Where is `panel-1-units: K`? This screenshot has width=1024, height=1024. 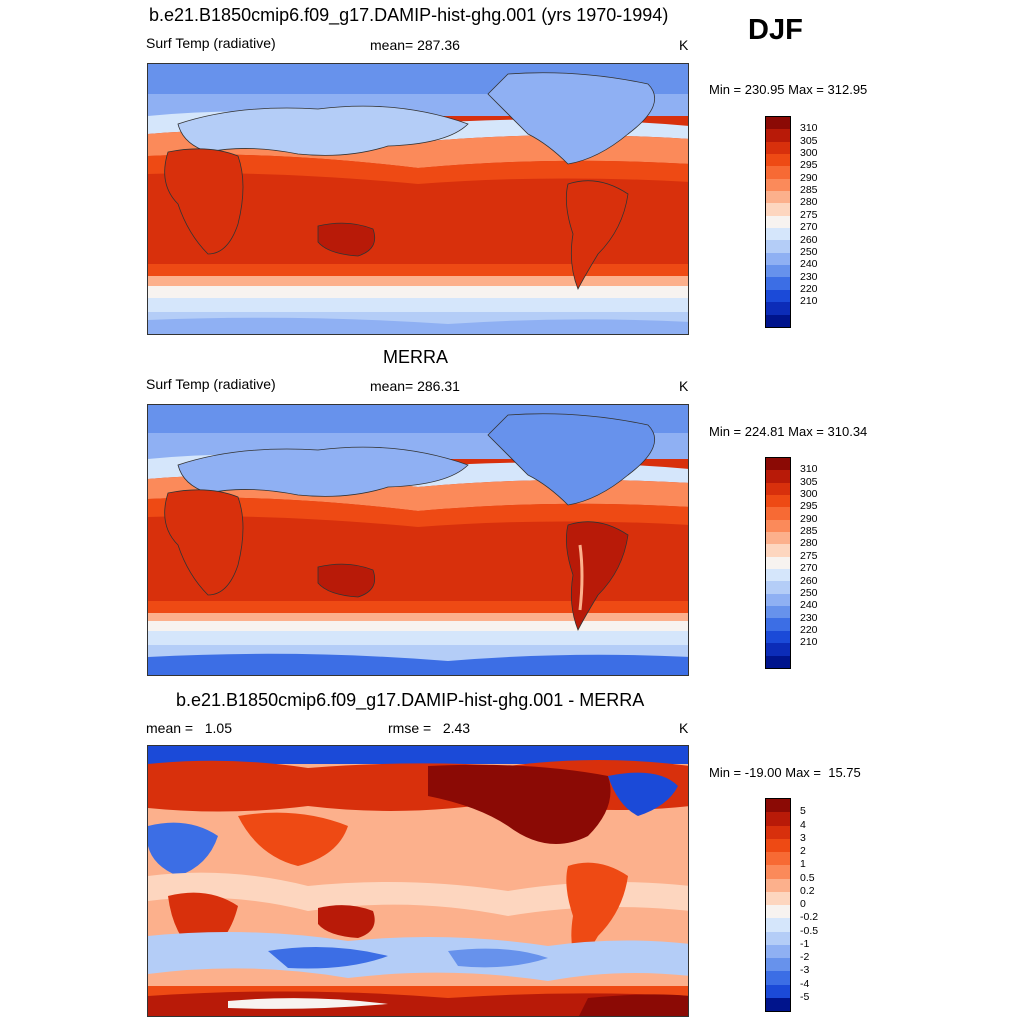
panel-1-units: K is located at coordinates (684, 45).